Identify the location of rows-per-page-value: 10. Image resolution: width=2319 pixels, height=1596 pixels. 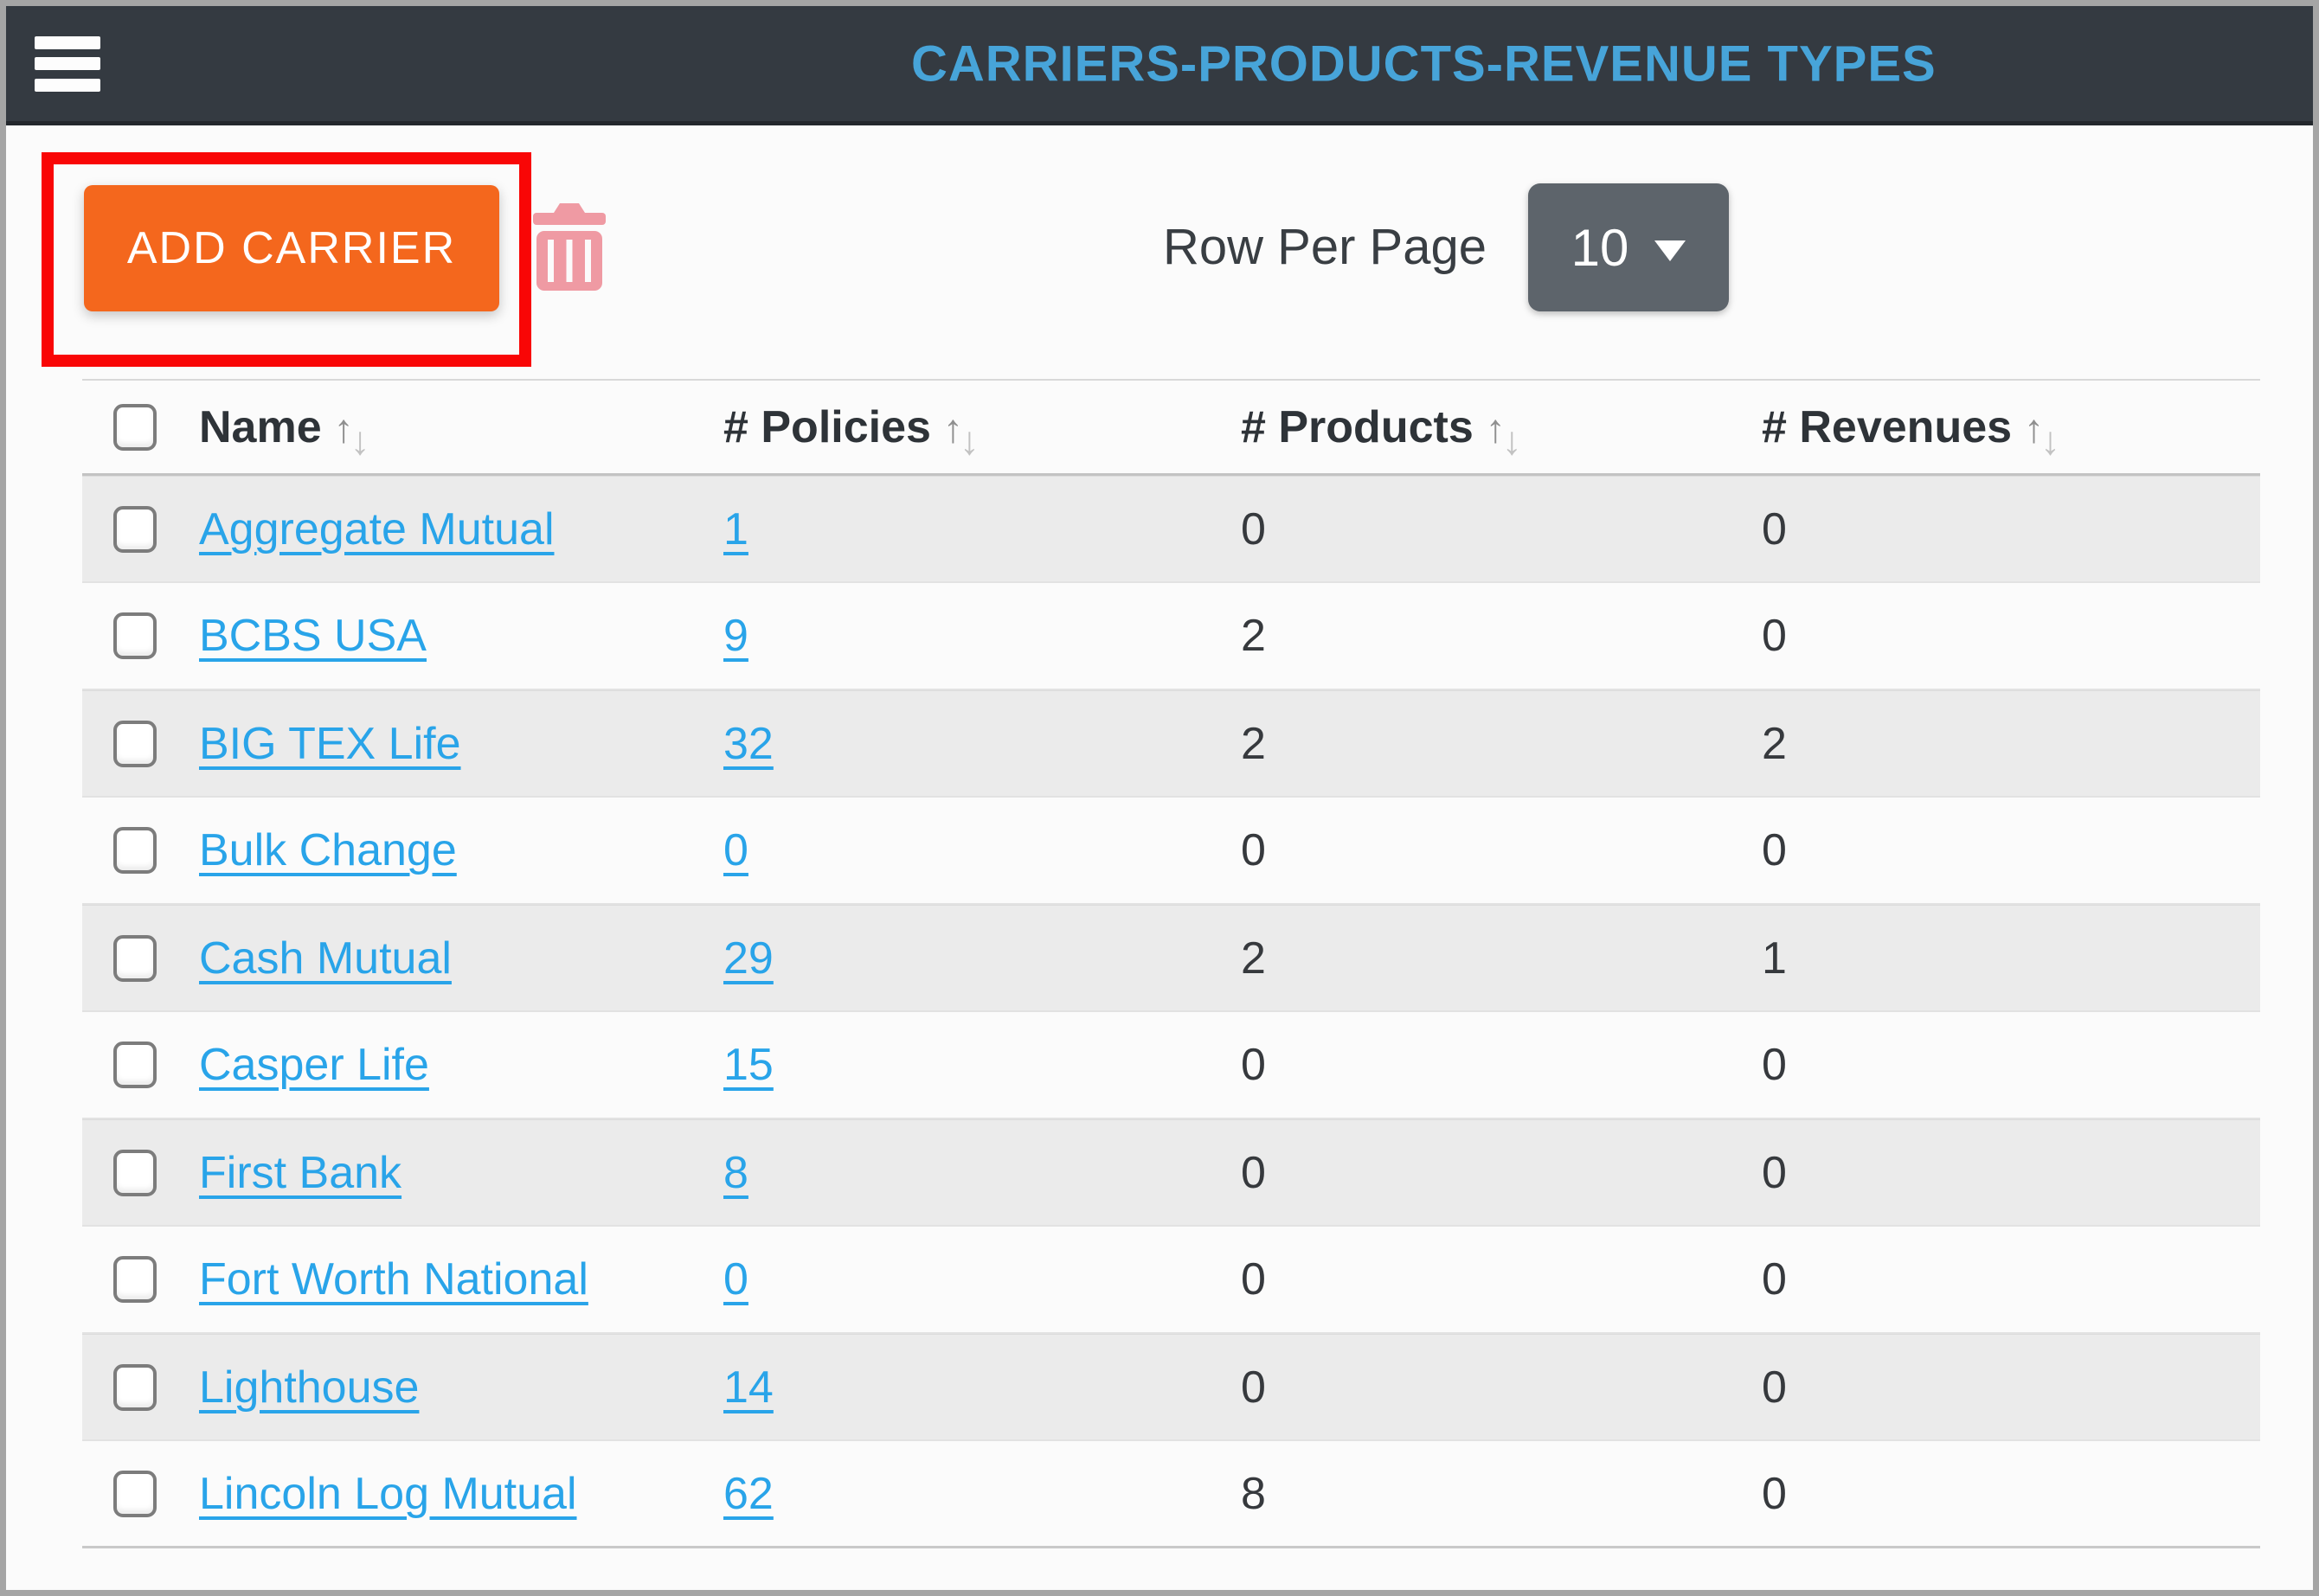
(1600, 247).